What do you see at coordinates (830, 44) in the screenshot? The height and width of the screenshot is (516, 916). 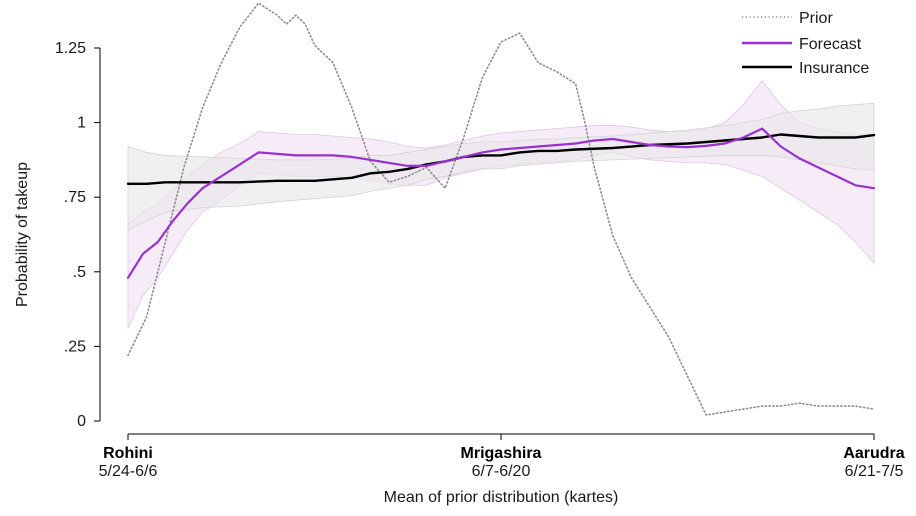 I see `legend-label-forecast: Forecast` at bounding box center [830, 44].